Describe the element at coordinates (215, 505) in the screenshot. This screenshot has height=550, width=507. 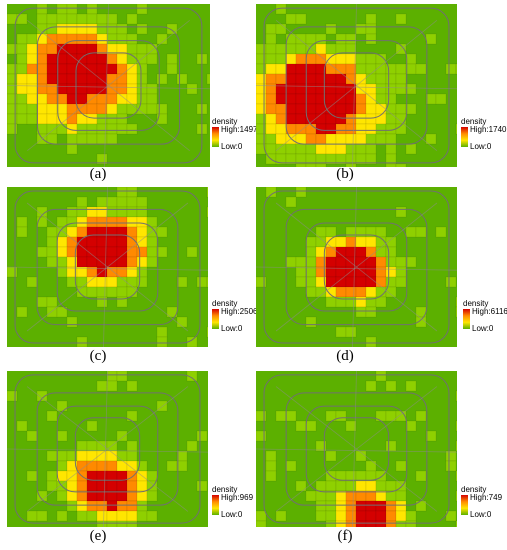
I see `legend-color-ramp` at that location.